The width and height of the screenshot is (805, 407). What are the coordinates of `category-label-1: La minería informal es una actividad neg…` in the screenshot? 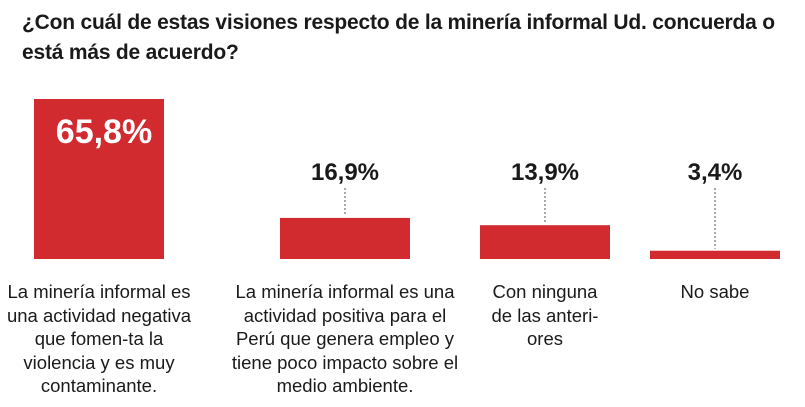 It's located at (99, 338).